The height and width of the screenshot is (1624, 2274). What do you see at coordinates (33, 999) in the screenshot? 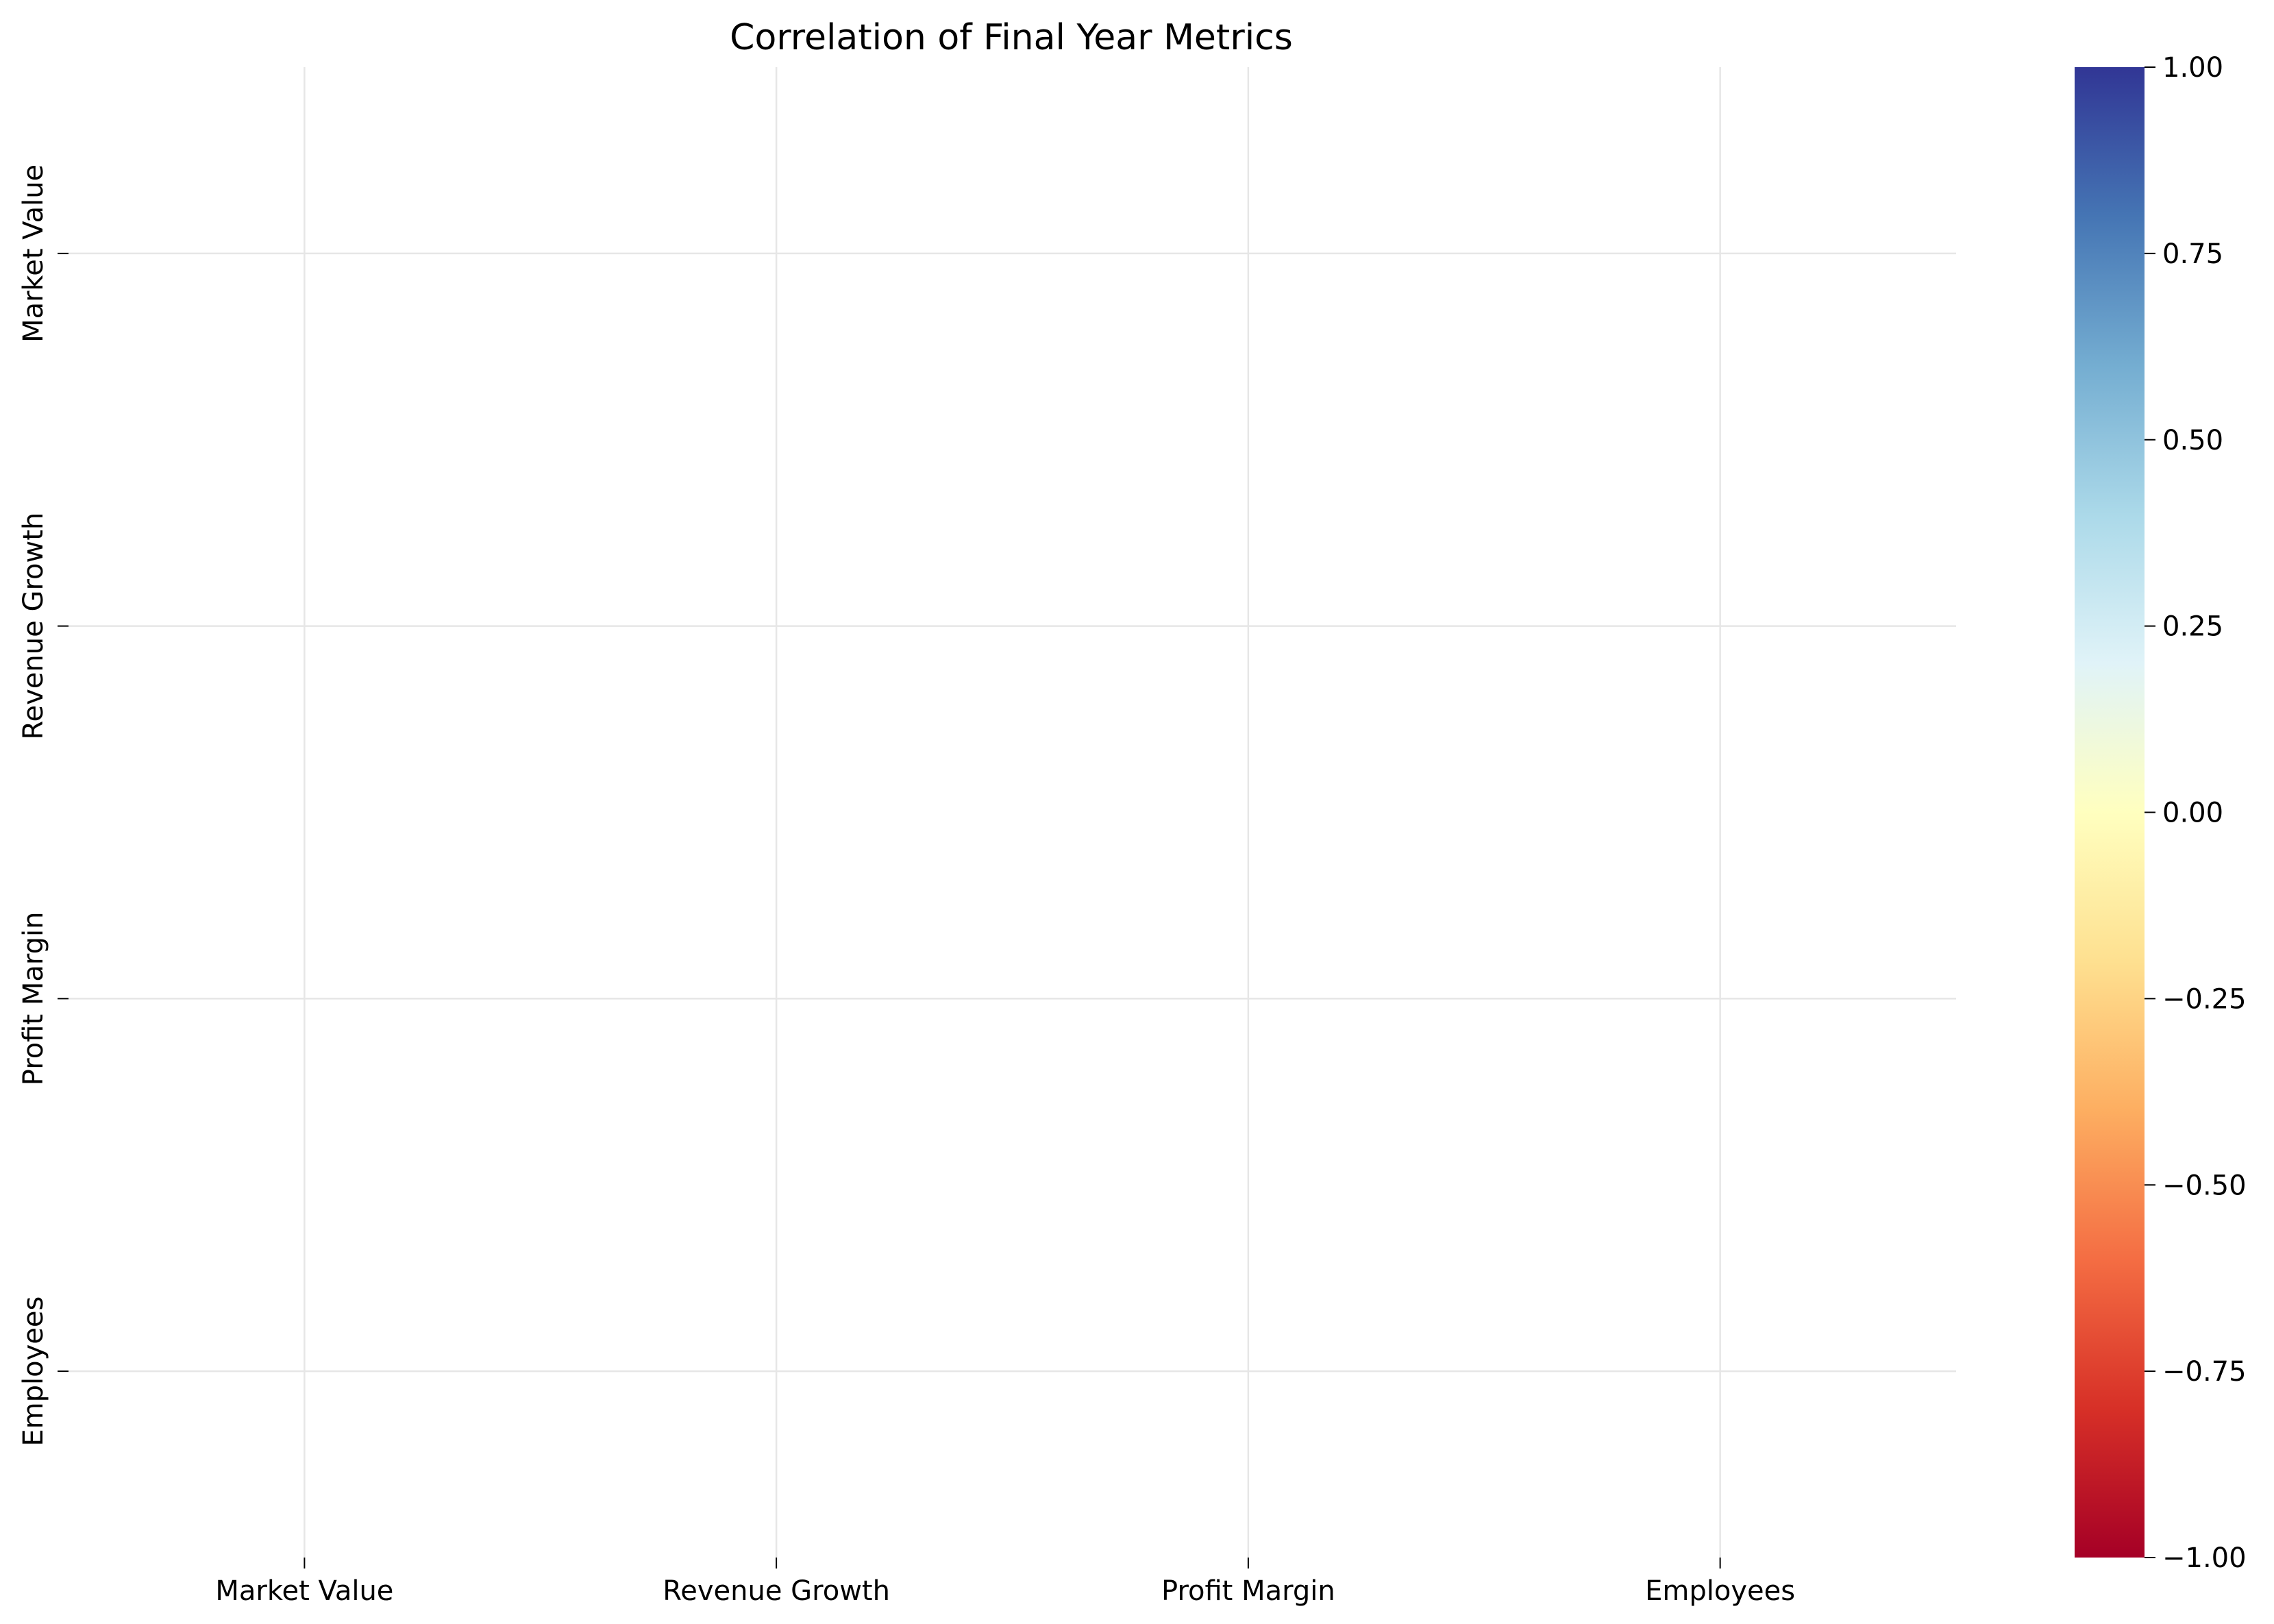
I see `y-tick-label: Profit Margin` at bounding box center [33, 999].